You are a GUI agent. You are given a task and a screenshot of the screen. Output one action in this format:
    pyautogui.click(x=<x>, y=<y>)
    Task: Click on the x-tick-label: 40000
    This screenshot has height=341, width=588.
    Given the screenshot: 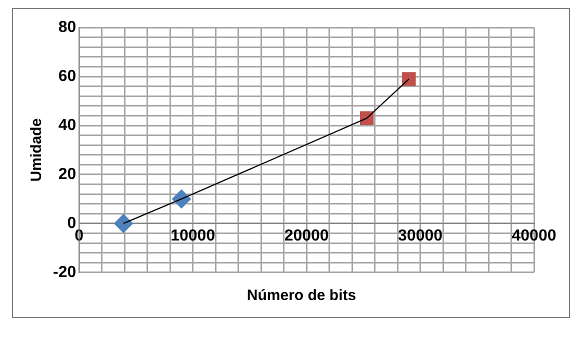 What is the action you would take?
    pyautogui.click(x=534, y=235)
    